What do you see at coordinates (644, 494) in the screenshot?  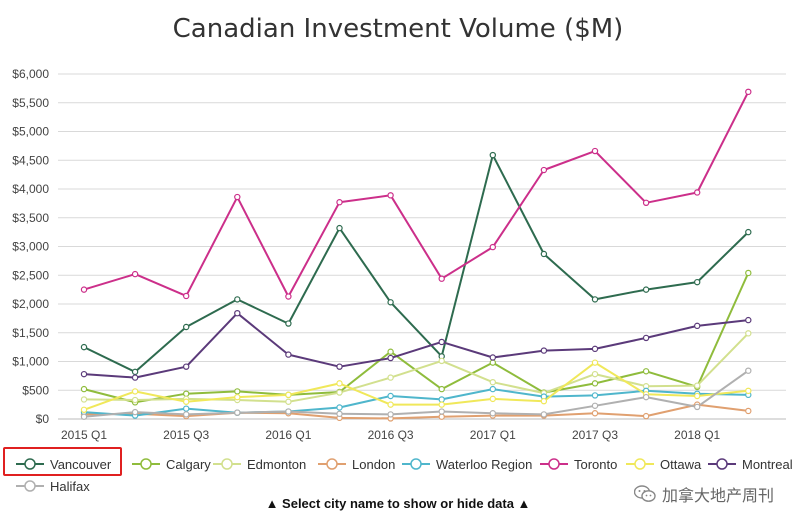 I see `wechat-icon` at bounding box center [644, 494].